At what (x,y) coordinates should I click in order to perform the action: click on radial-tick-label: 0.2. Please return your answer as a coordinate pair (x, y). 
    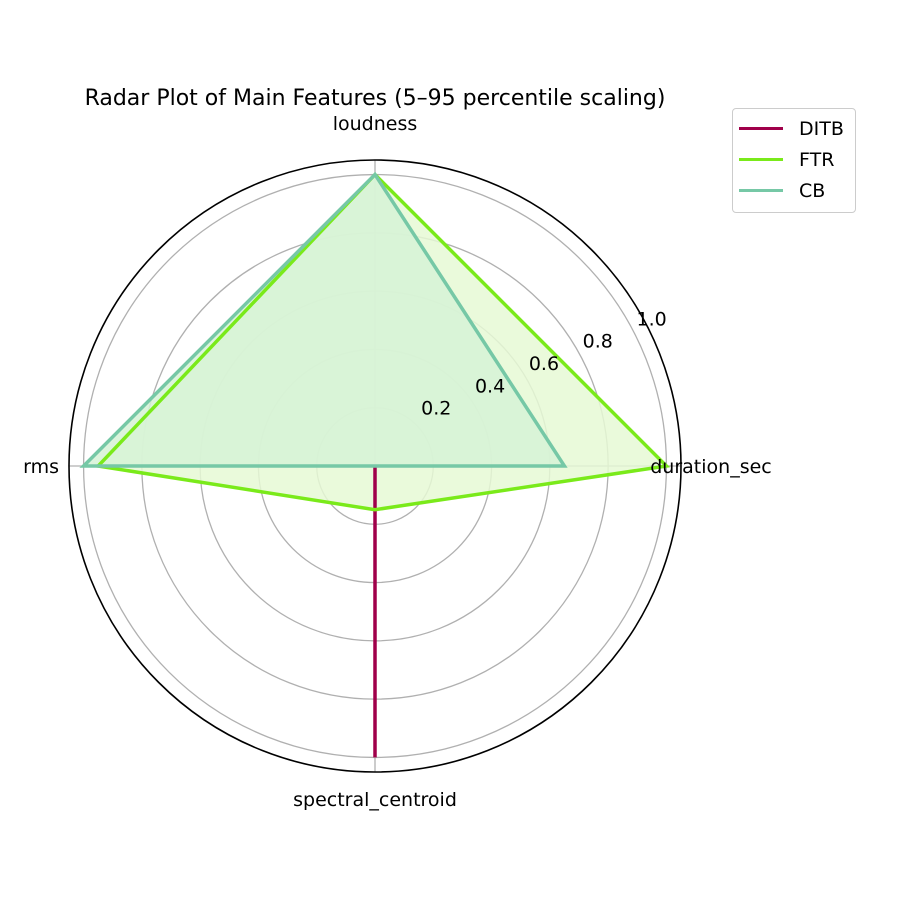
    Looking at the image, I should click on (436, 409).